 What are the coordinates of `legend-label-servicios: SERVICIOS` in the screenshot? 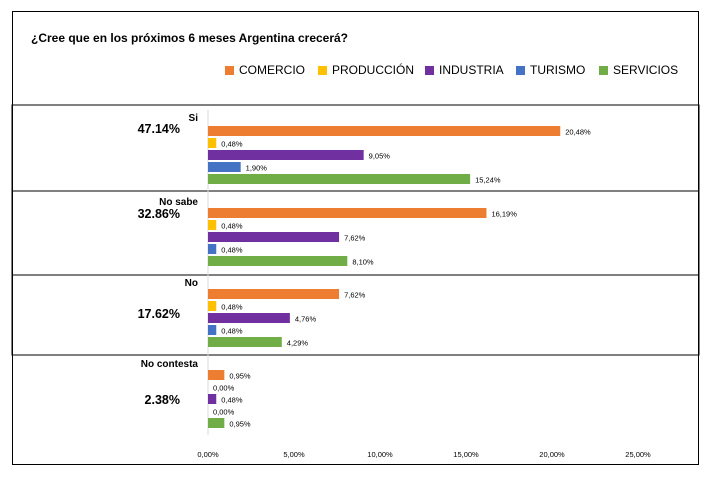 It's located at (646, 70).